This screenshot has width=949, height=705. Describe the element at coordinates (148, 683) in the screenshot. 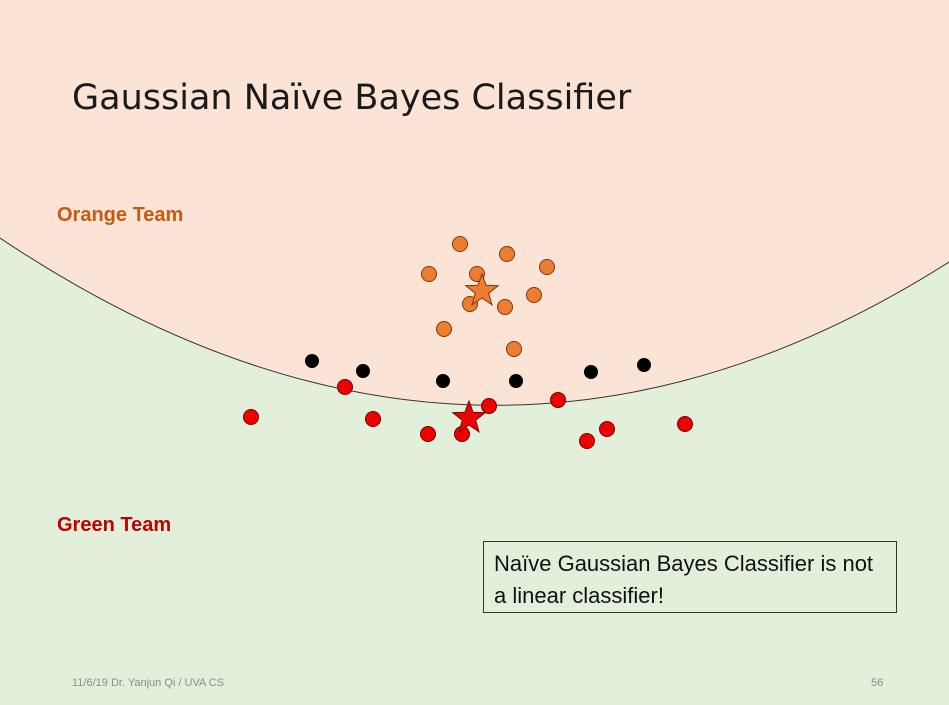

I see `footer-credit: 11/6/19 Dr. Yanjun Qi / UVA CS` at that location.